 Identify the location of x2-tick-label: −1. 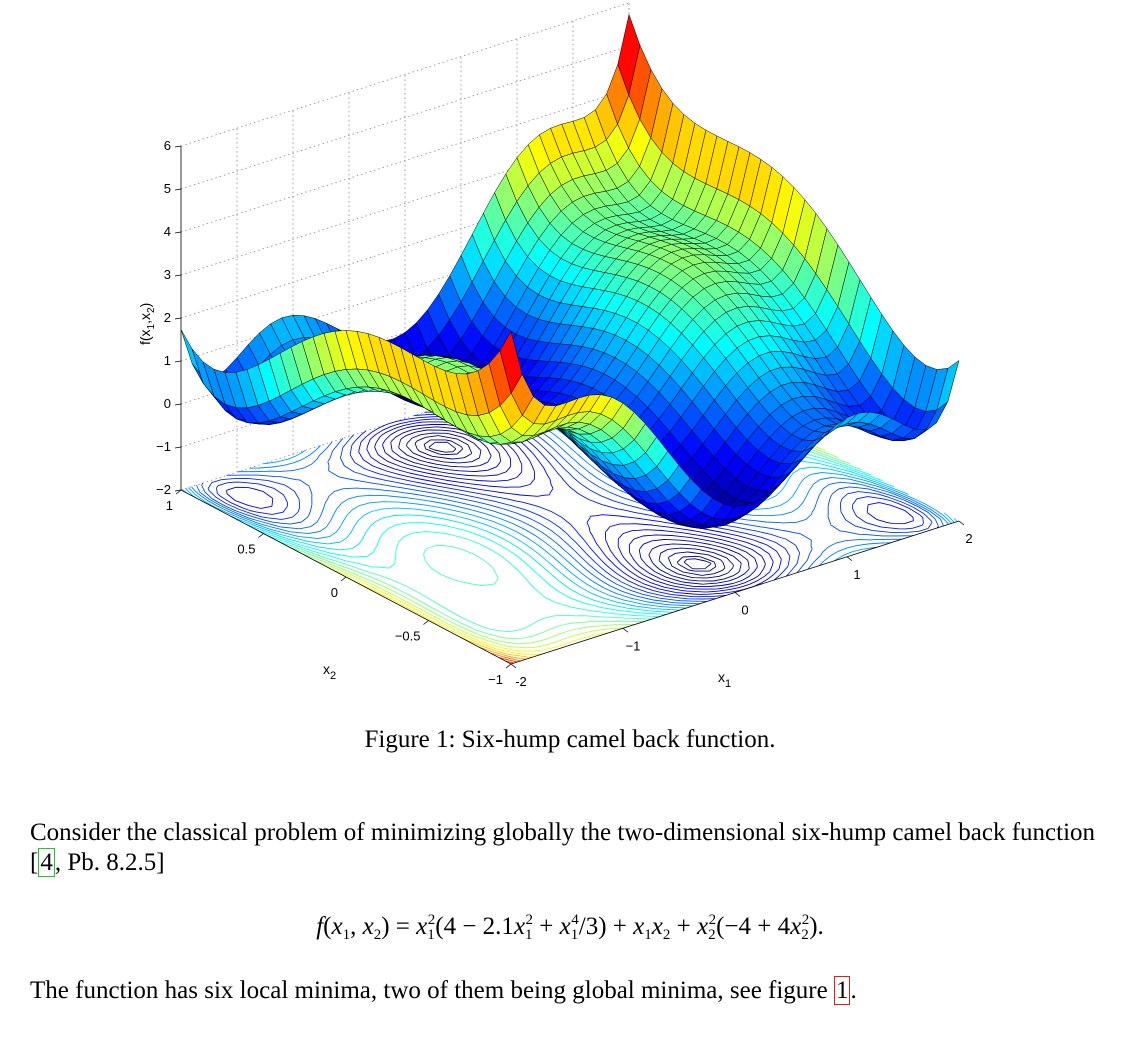
(495, 679).